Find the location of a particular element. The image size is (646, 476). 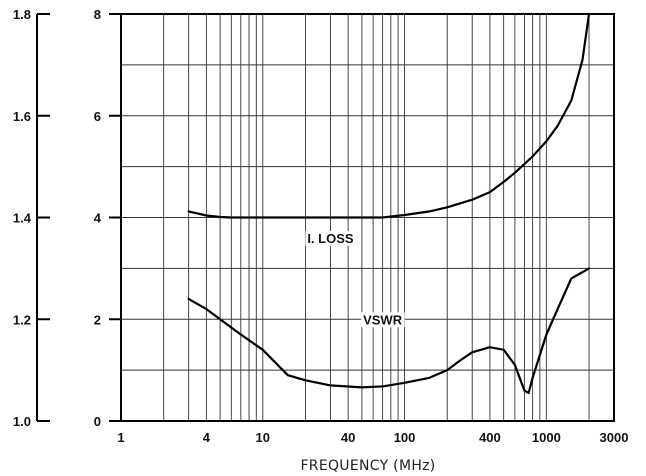

right-scale-tick-label: 8 is located at coordinates (97, 14).